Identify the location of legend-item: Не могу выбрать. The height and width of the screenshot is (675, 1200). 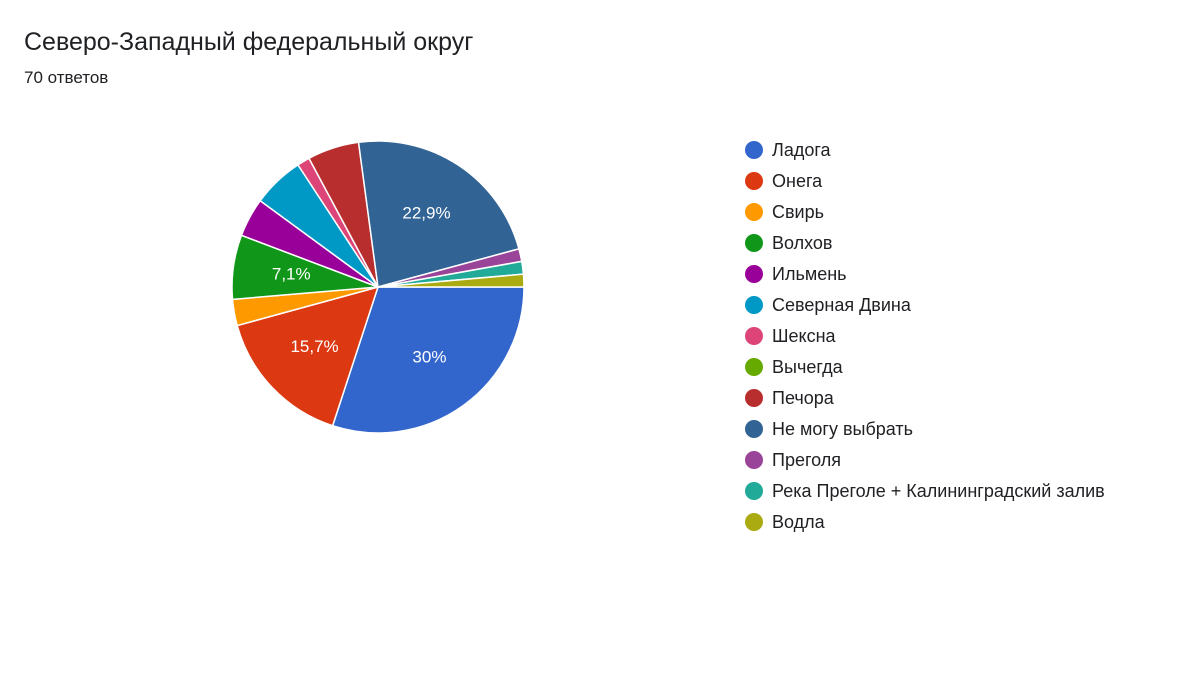
(925, 429).